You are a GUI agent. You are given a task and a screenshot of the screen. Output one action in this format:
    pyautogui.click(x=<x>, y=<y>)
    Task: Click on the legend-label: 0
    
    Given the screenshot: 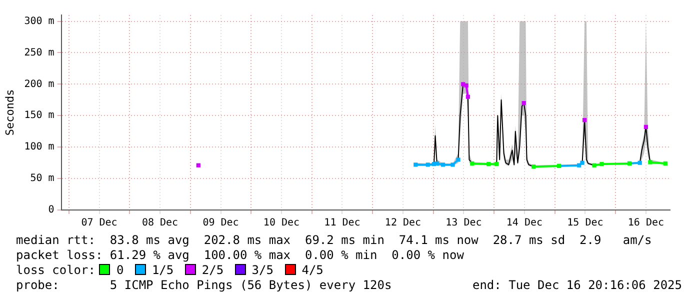 What is the action you would take?
    pyautogui.click(x=120, y=270)
    